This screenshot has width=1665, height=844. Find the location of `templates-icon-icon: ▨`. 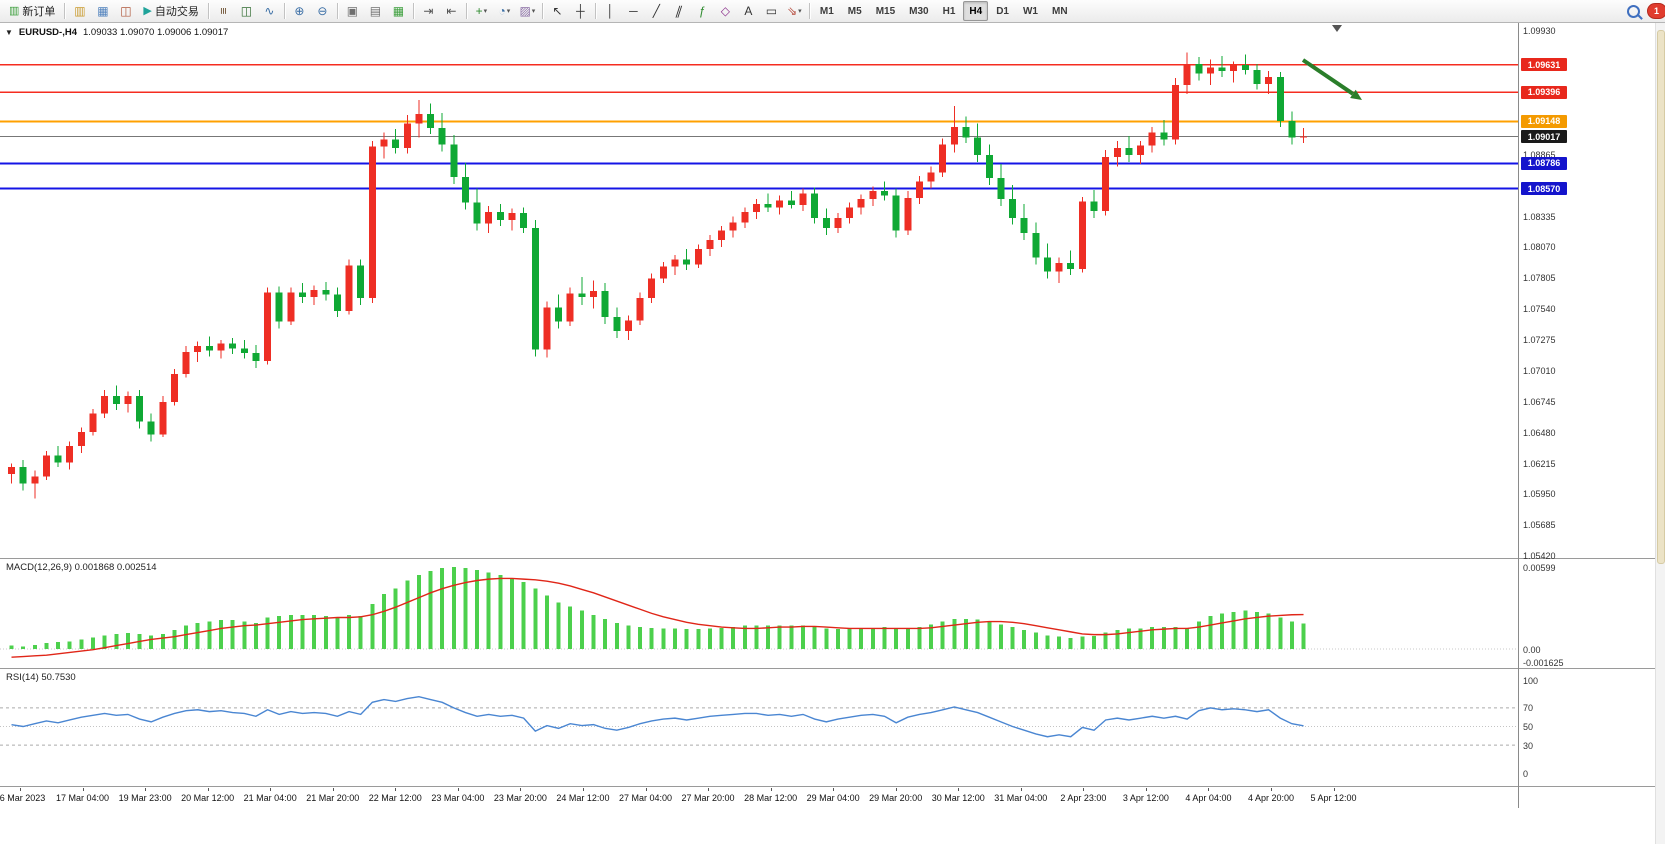

templates-icon-icon: ▨ is located at coordinates (525, 11).